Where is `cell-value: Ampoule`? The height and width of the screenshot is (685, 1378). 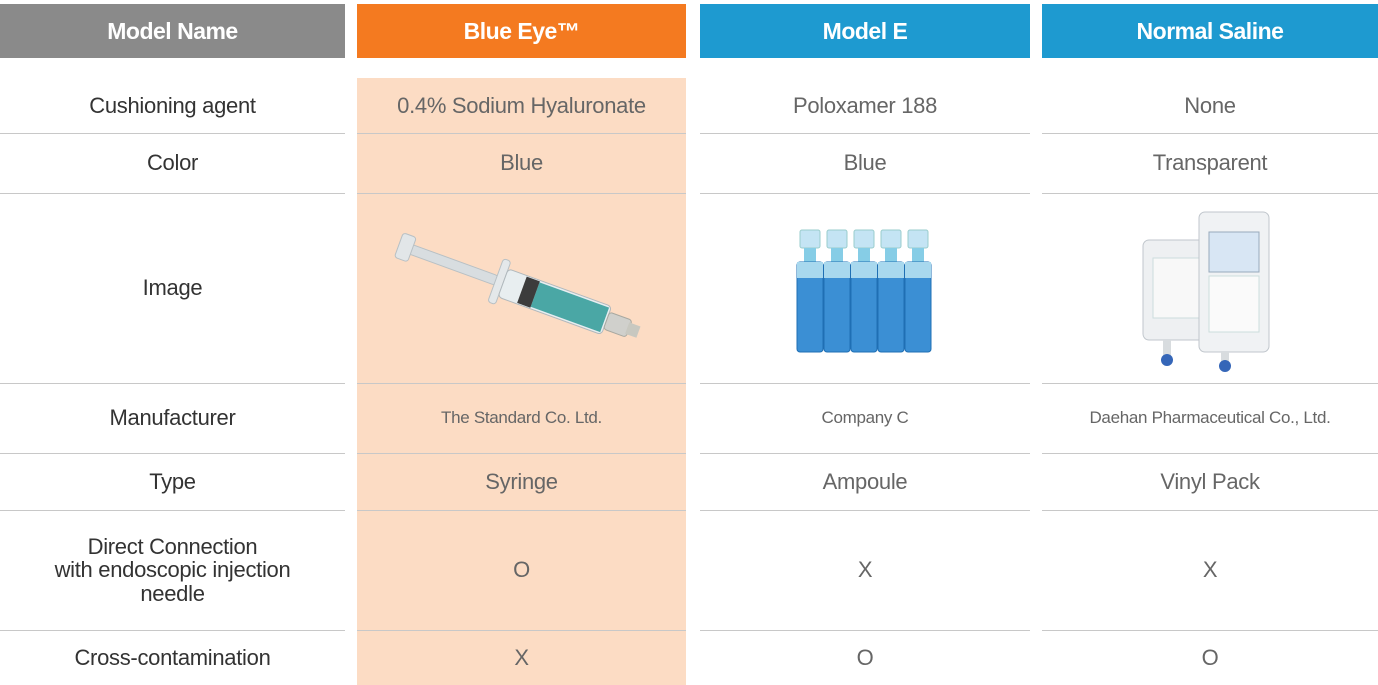 cell-value: Ampoule is located at coordinates (865, 481).